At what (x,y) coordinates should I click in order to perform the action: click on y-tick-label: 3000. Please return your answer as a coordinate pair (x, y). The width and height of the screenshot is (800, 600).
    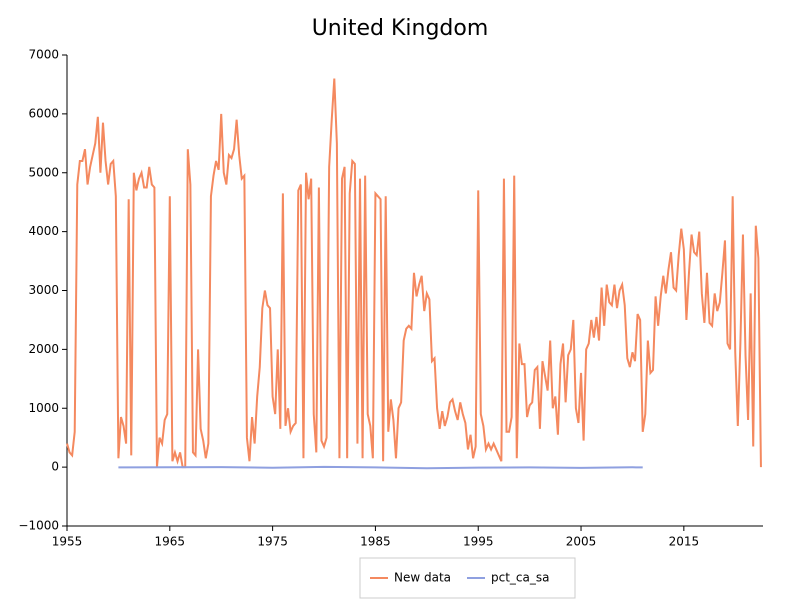
    Looking at the image, I should click on (43, 290).